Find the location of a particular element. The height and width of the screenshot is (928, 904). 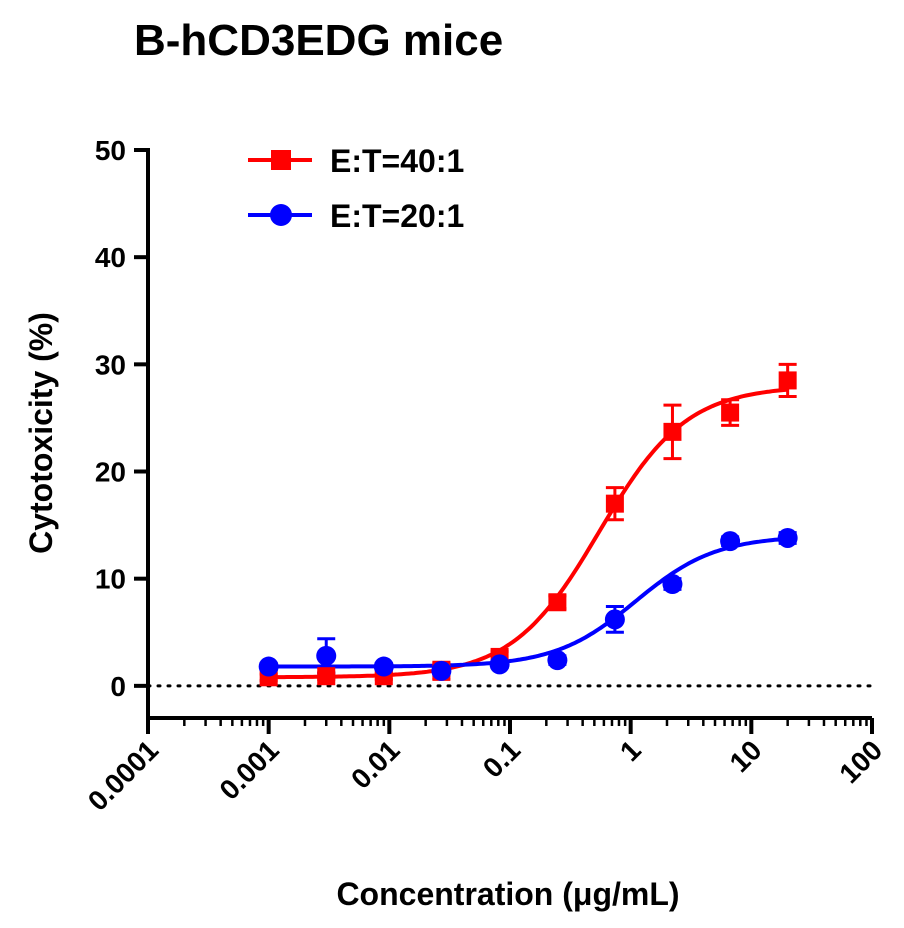

x-axis-label: Concentration (μg/mL) is located at coordinates (507, 894).